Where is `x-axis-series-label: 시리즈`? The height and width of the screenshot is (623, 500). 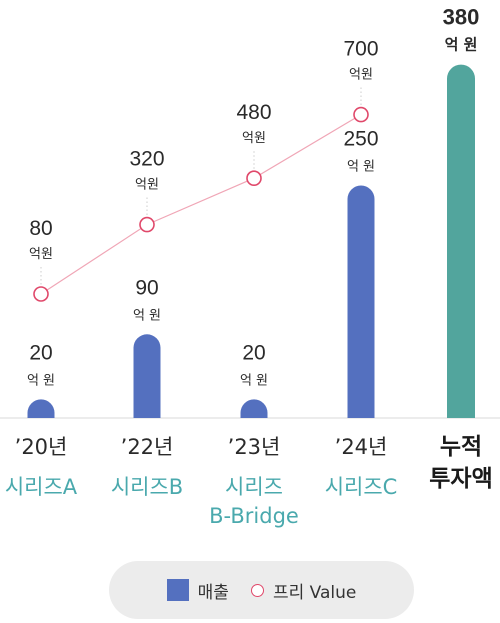 x-axis-series-label: 시리즈 is located at coordinates (254, 487).